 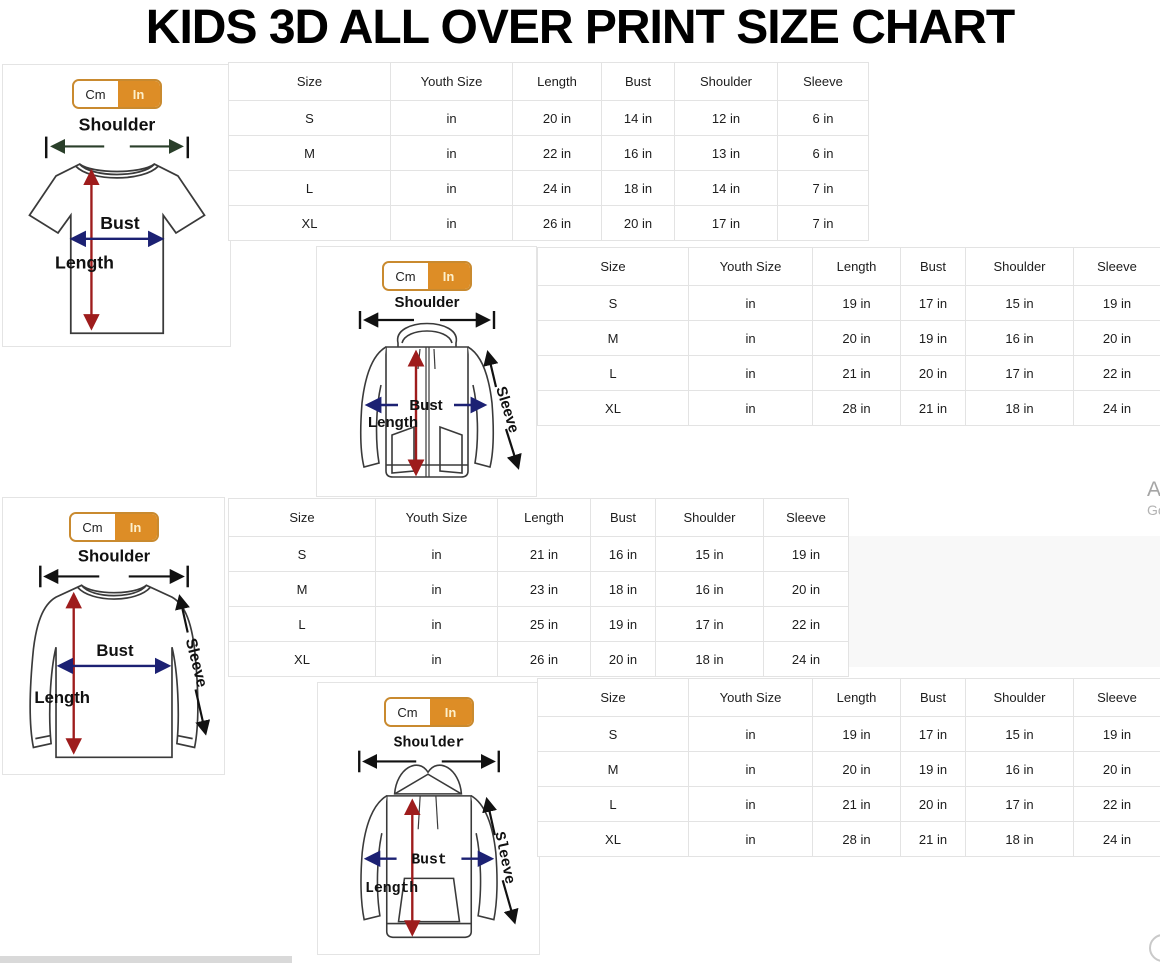 I want to click on diagram-panel-long-sleeve: Cm In, so click(x=113, y=636).